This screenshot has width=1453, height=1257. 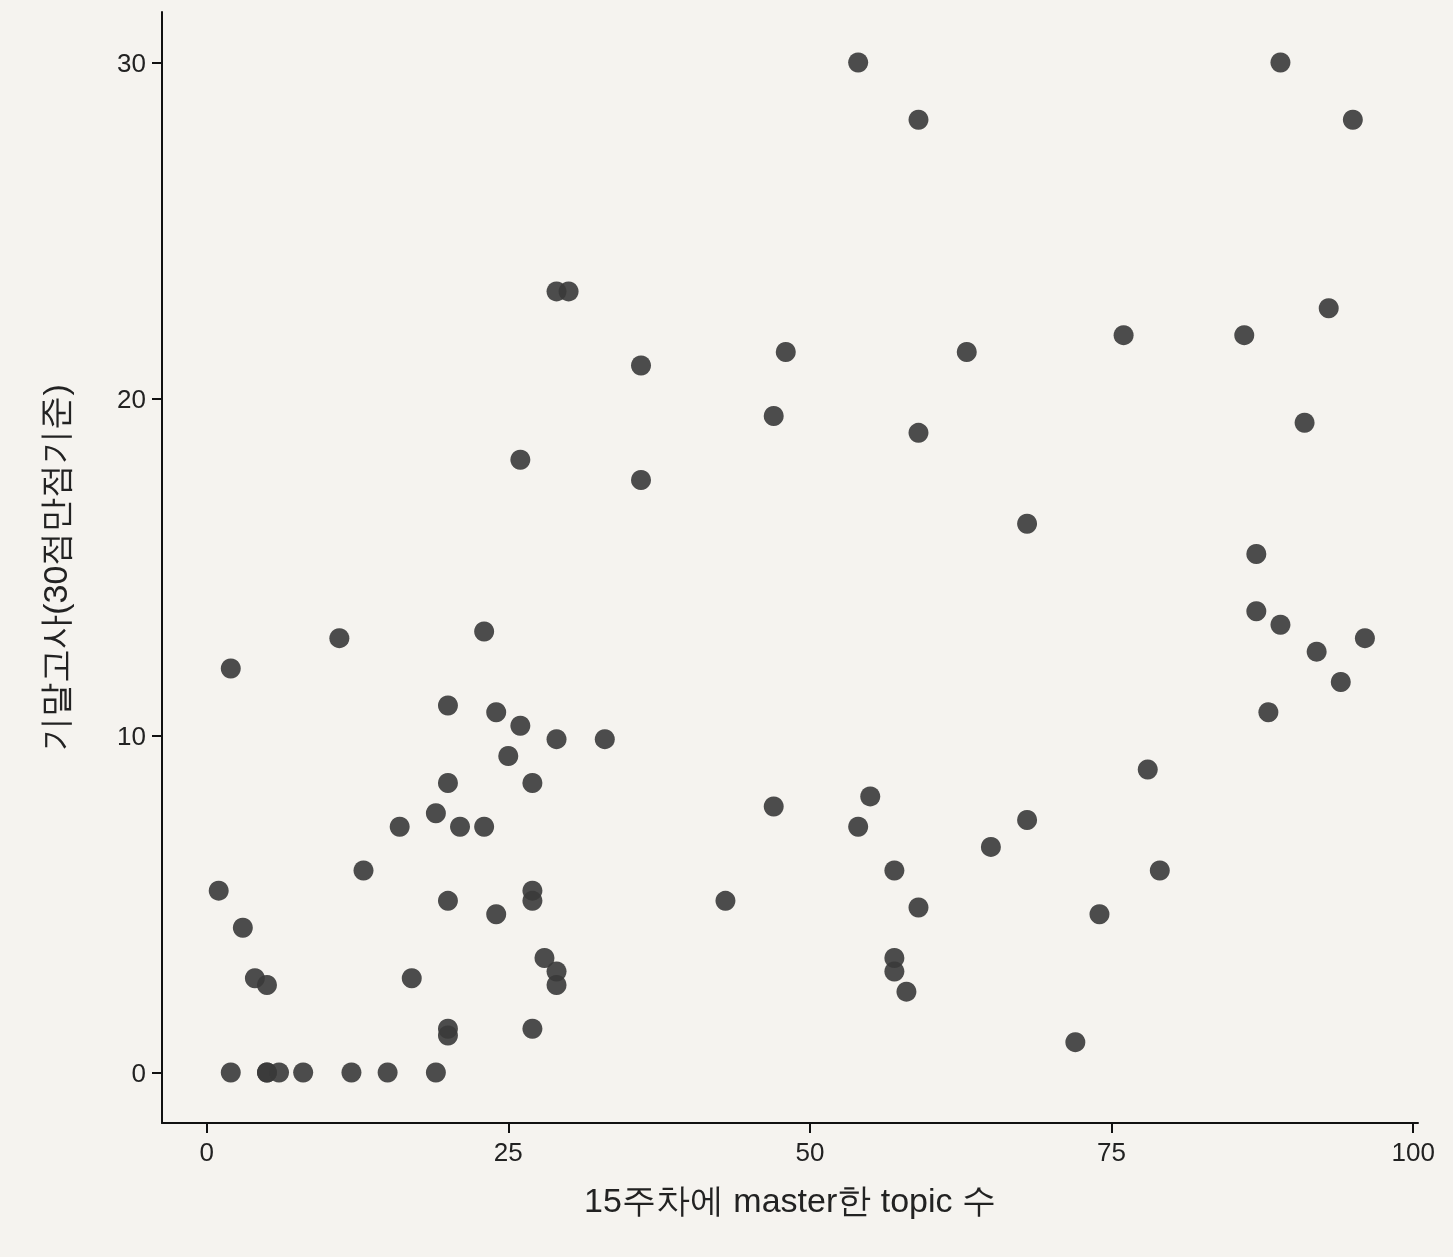 What do you see at coordinates (1111, 1152) in the screenshot?
I see `x-tick-label: 75` at bounding box center [1111, 1152].